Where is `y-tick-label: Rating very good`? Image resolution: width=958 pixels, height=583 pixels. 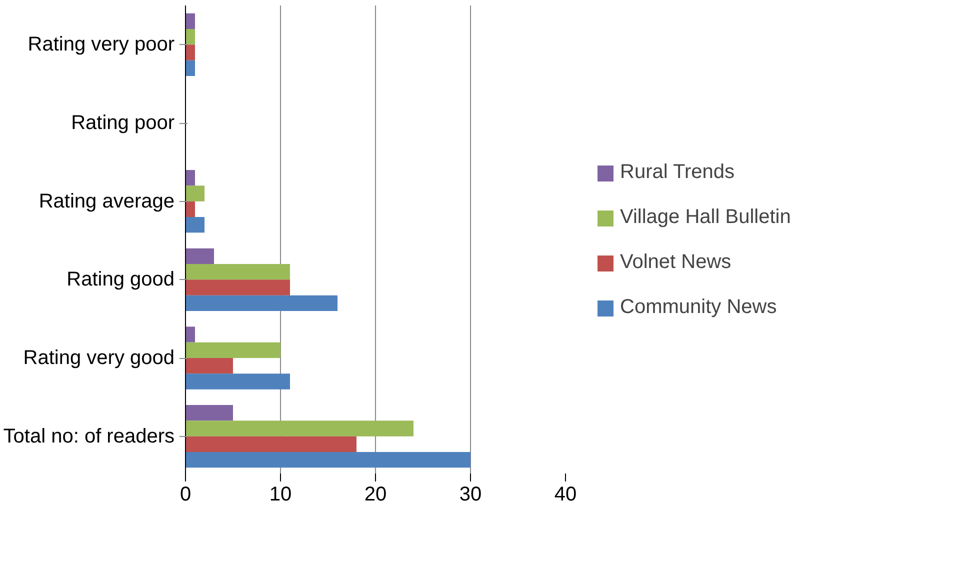
y-tick-label: Rating very good is located at coordinates (98, 358).